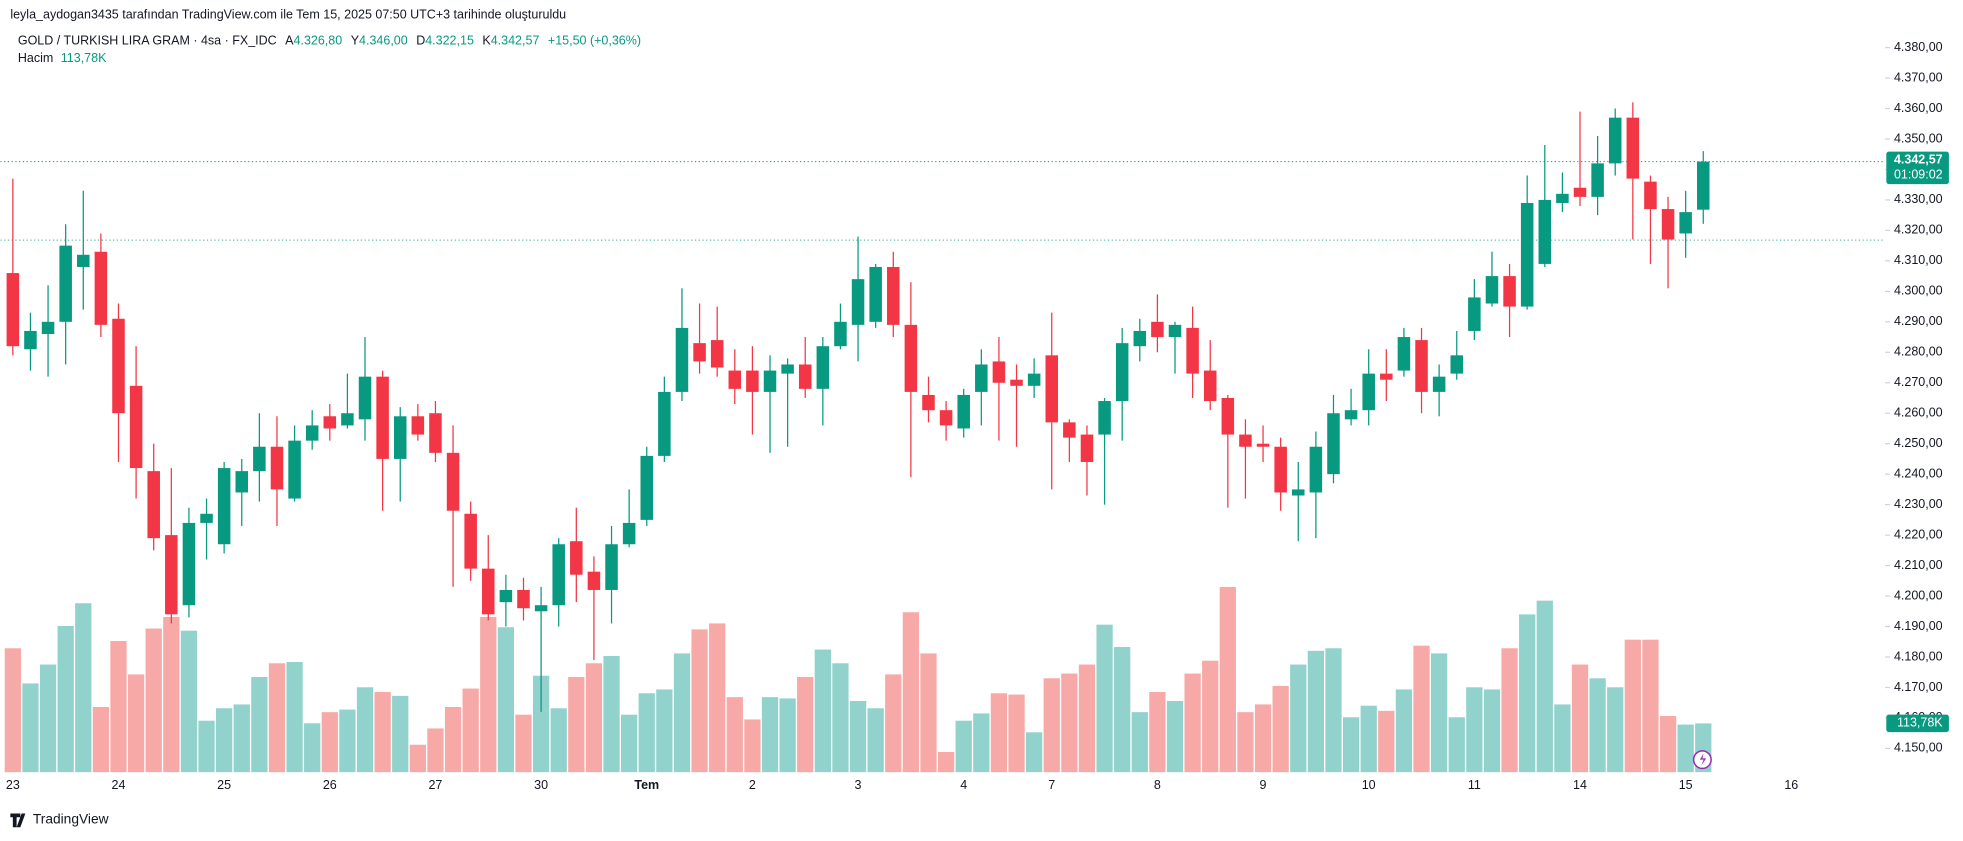 This screenshot has height=841, width=1963. What do you see at coordinates (1918, 352) in the screenshot?
I see `y-tick-label: 4.280,00` at bounding box center [1918, 352].